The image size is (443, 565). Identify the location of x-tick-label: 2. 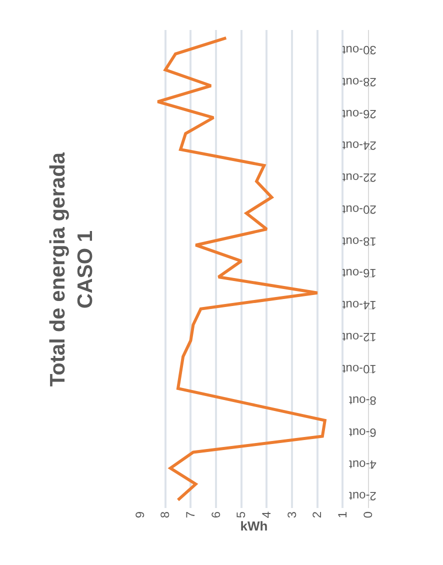
(317, 514).